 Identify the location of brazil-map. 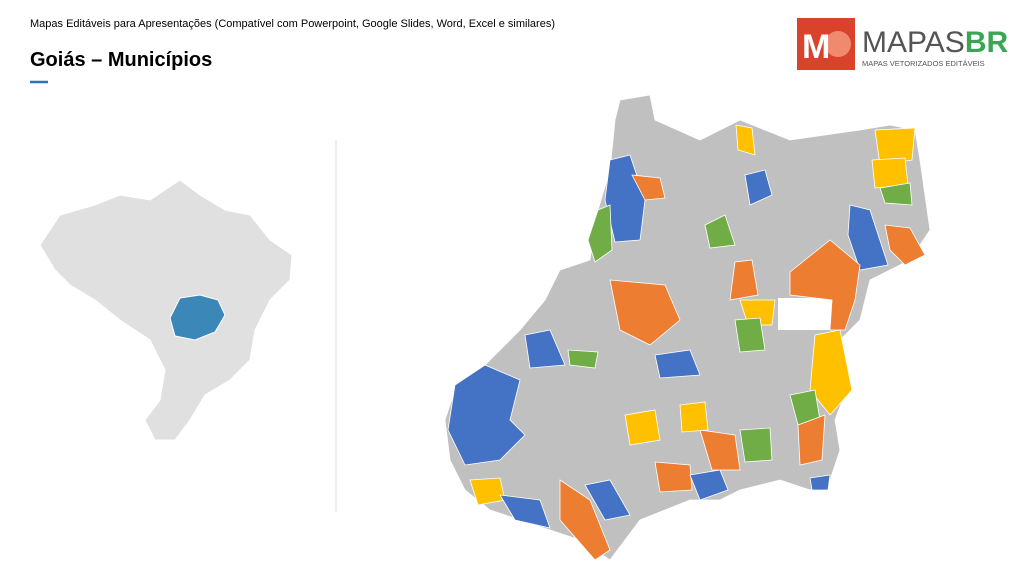
(166, 310).